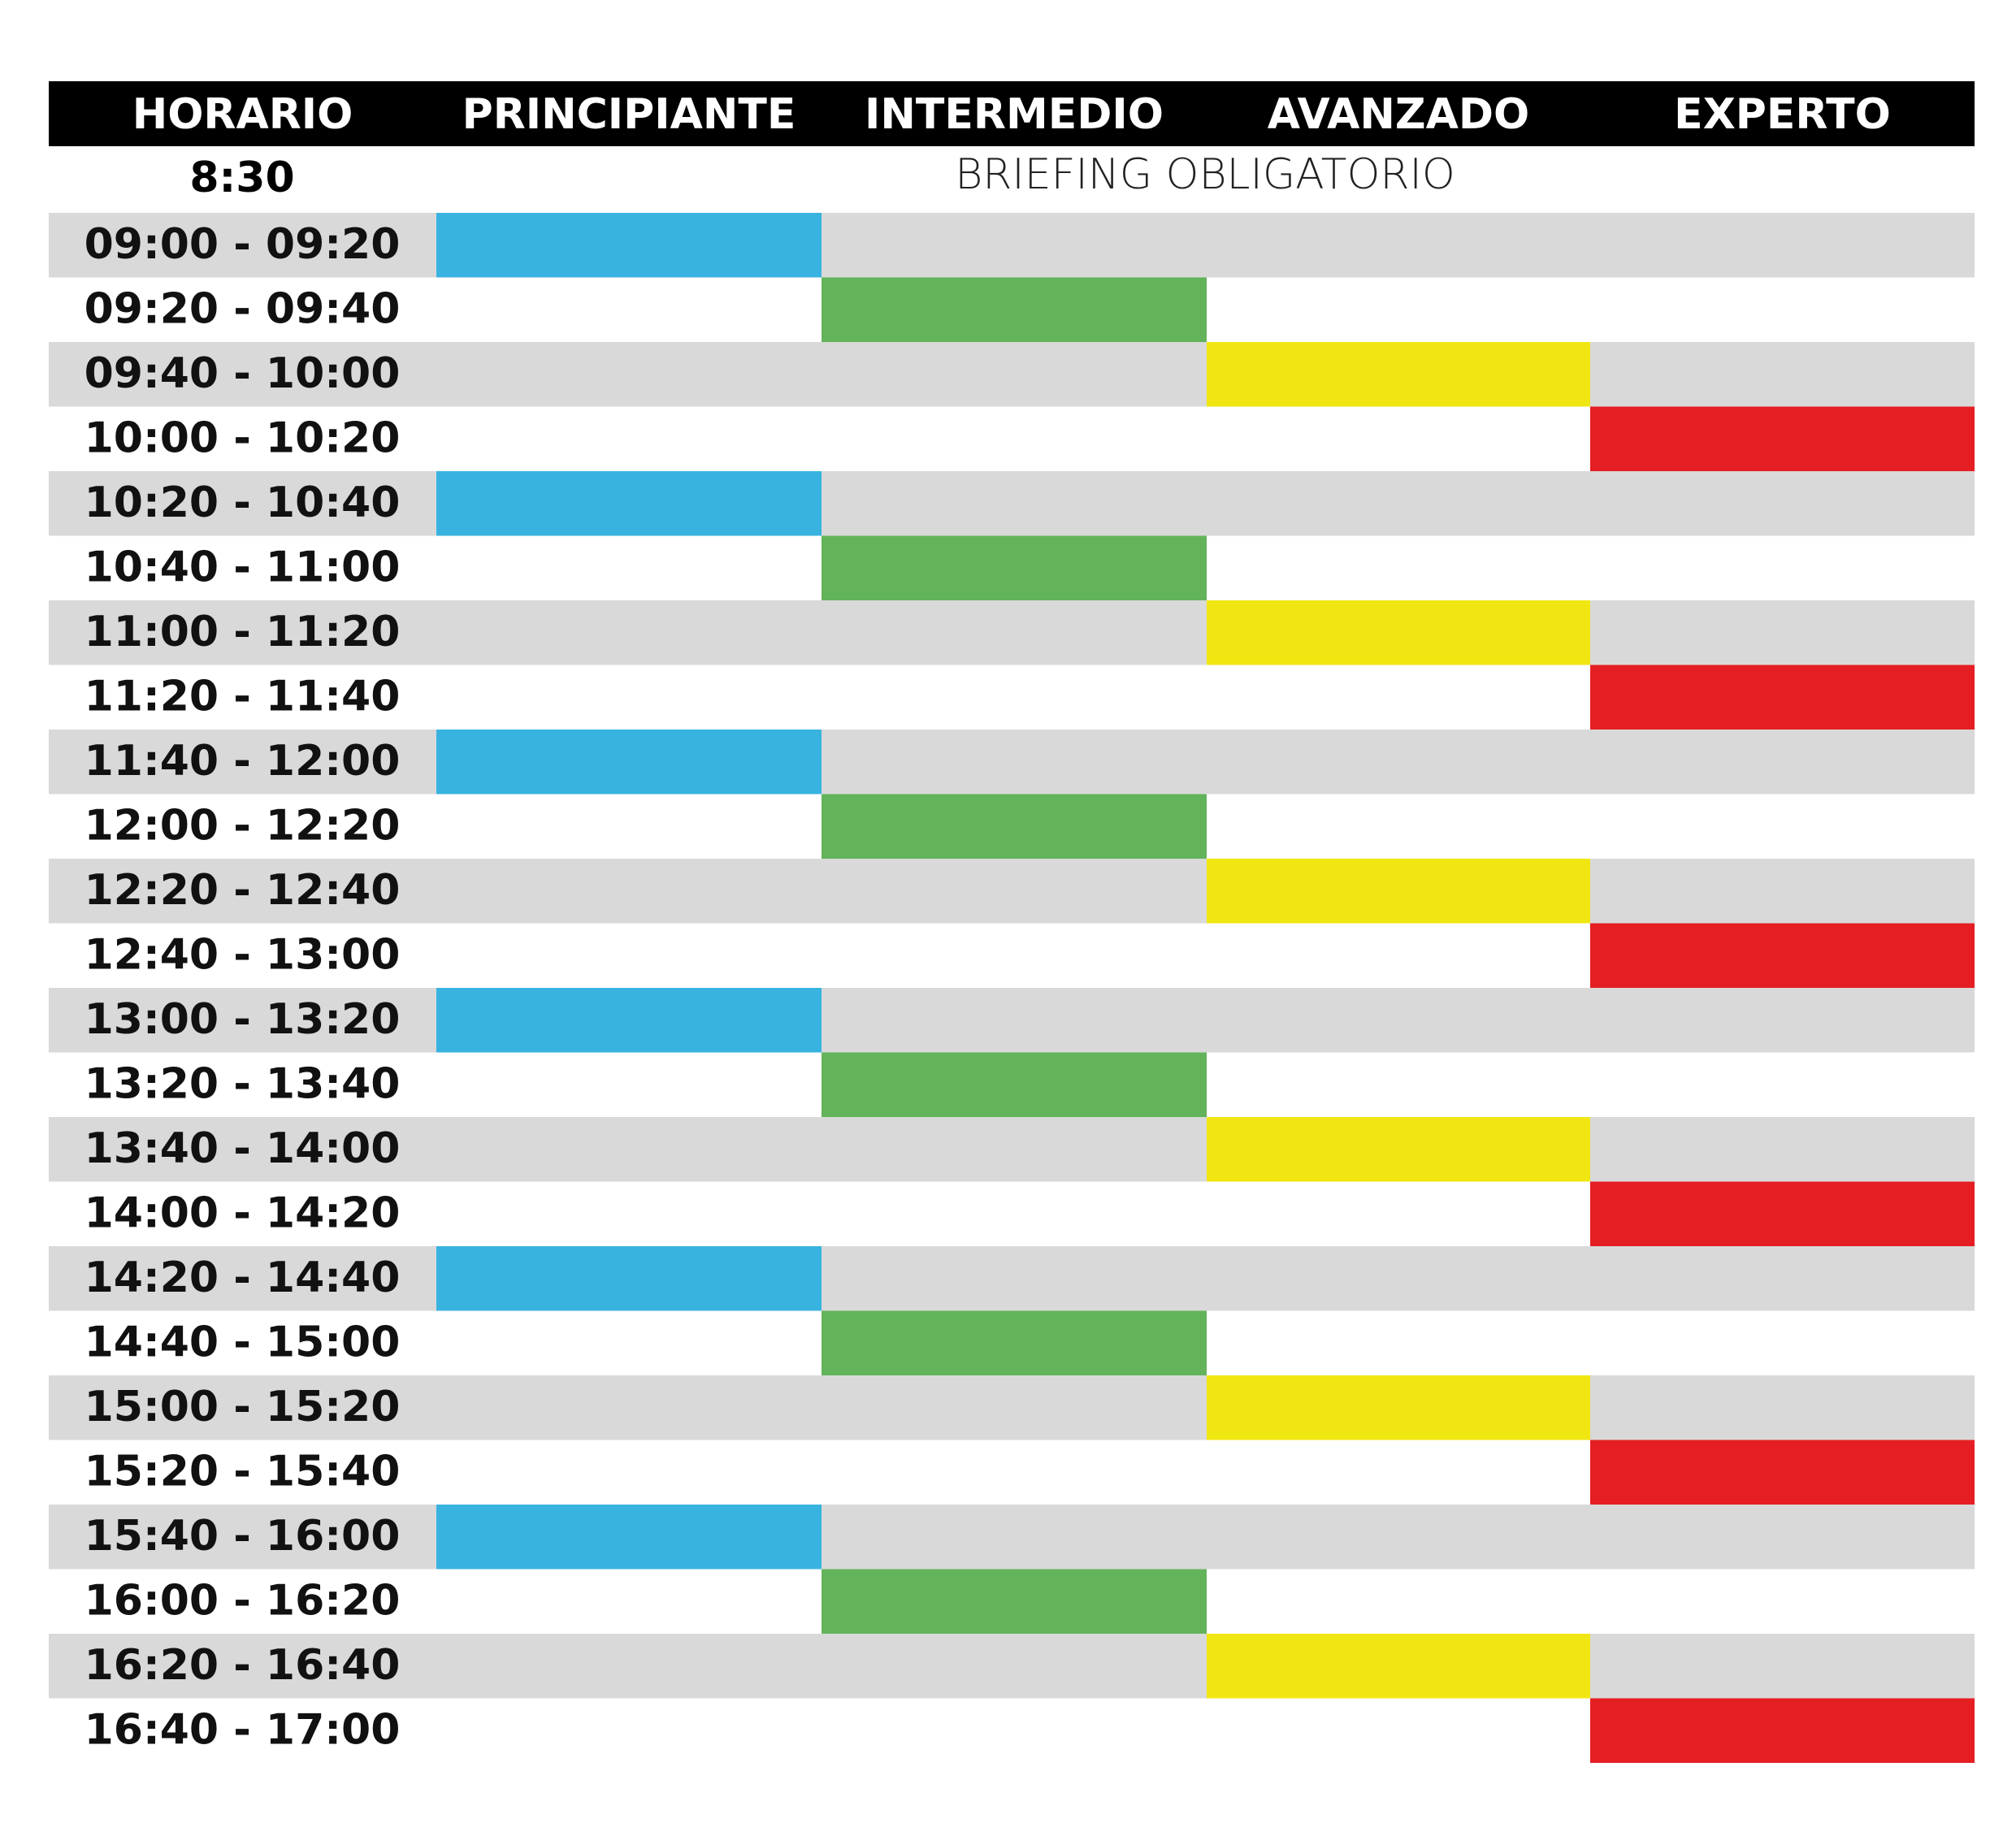 The width and height of the screenshot is (2016, 1836). Describe the element at coordinates (243, 954) in the screenshot. I see `time-label: 12:40 - 13:00` at that location.